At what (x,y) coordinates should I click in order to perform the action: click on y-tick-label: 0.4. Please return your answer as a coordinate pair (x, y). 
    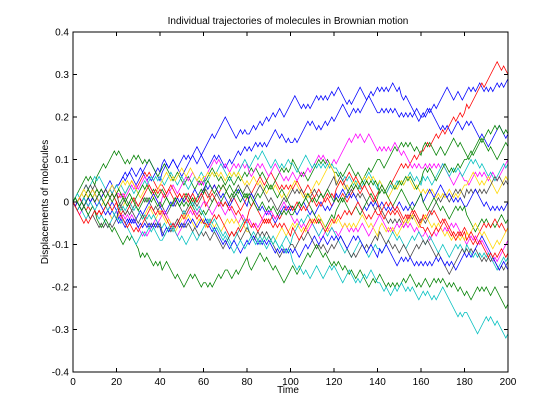
    Looking at the image, I should click on (62, 33).